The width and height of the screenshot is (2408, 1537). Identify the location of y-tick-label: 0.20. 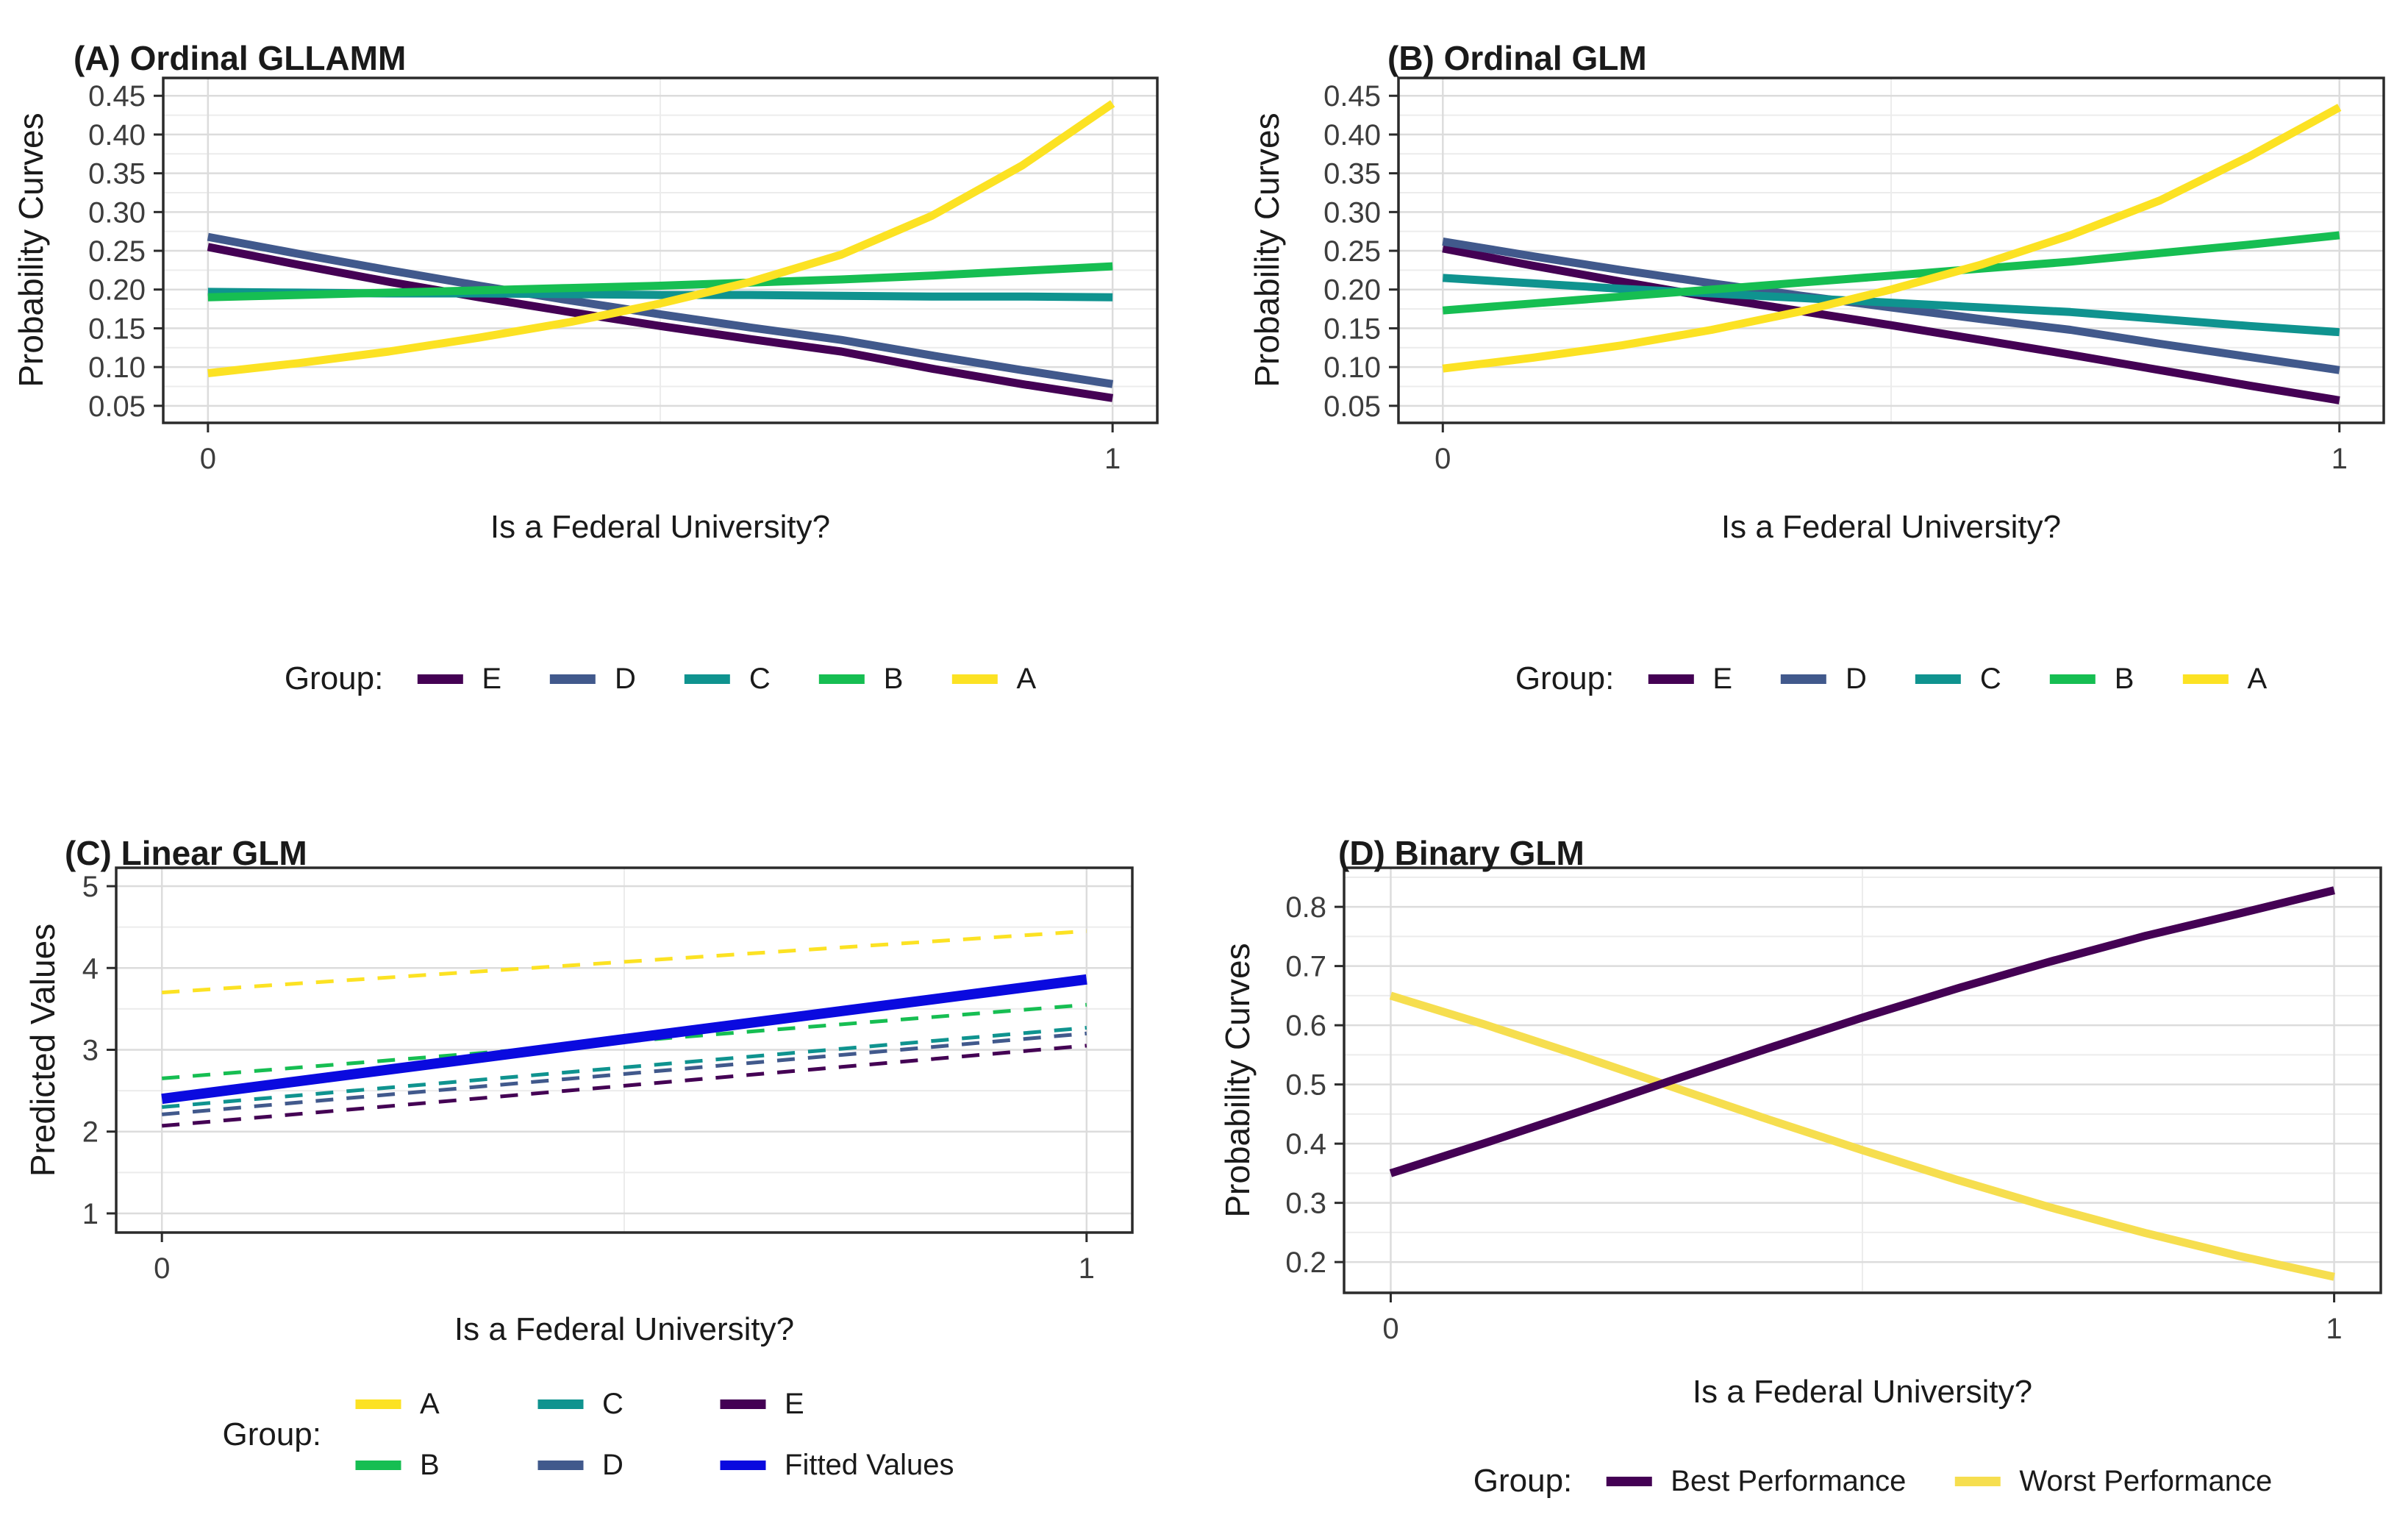
(117, 290).